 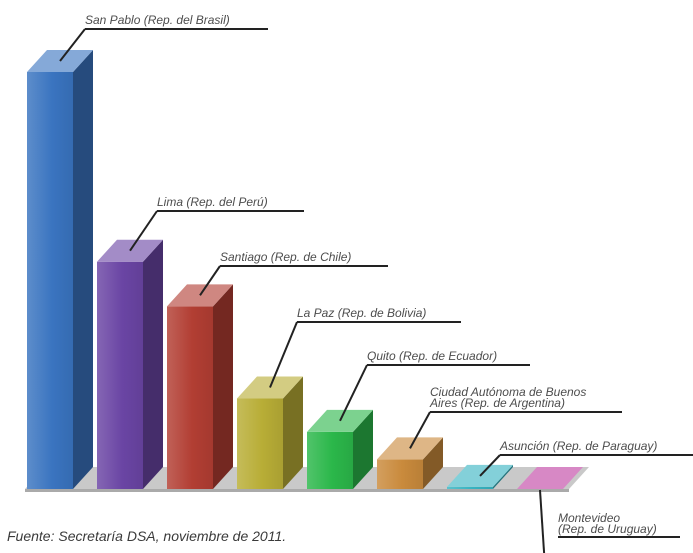 What do you see at coordinates (216, 223) in the screenshot?
I see `bar-label-2: Lima (Rep. del Perú)` at bounding box center [216, 223].